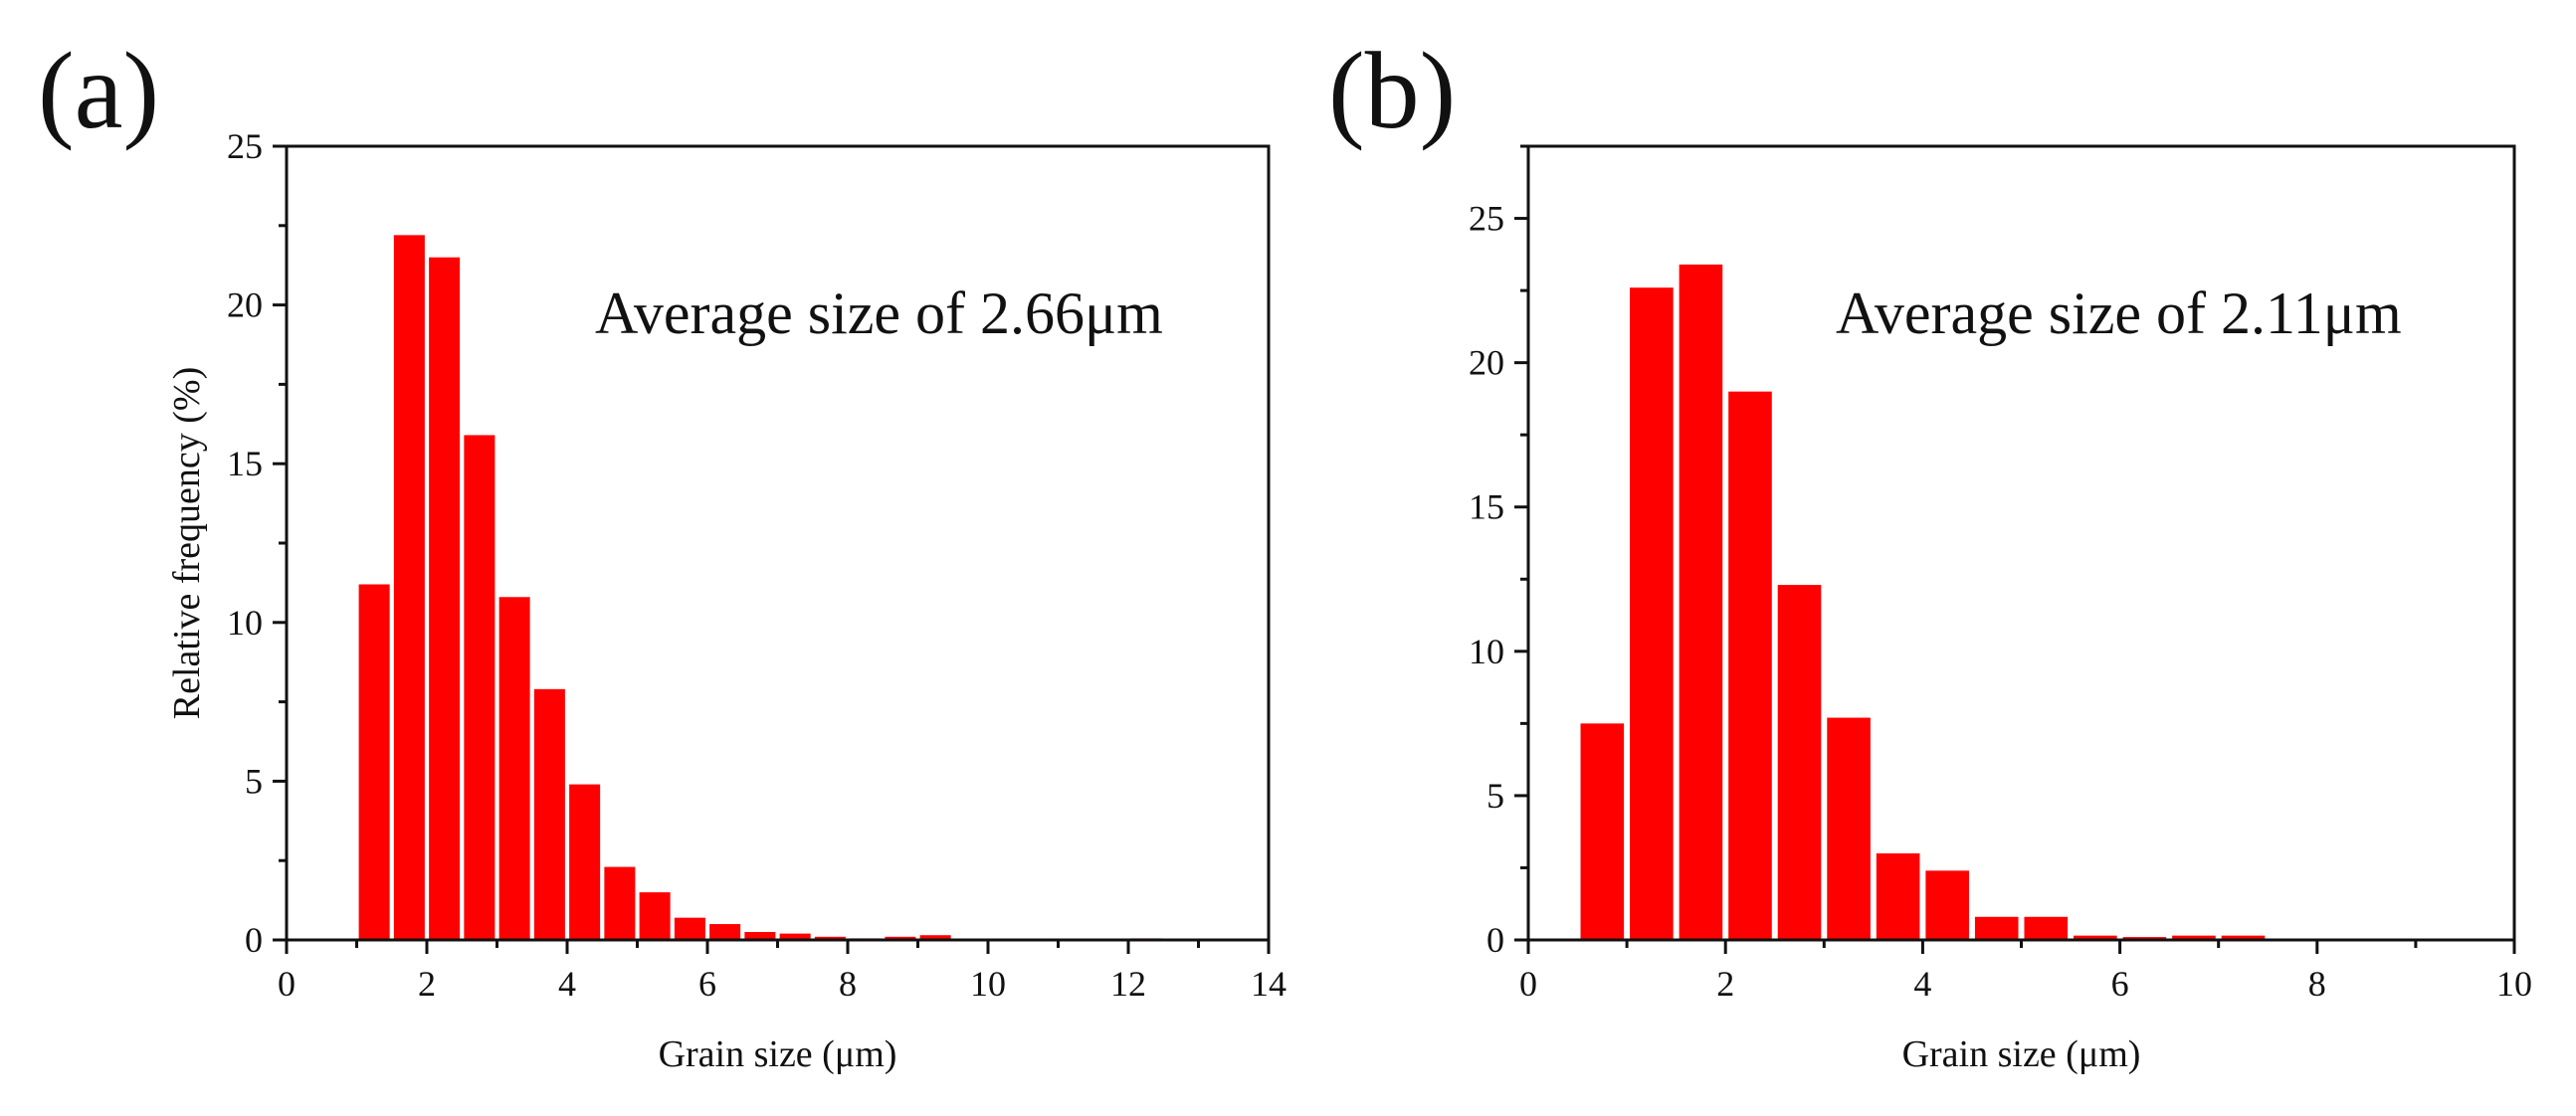 Image resolution: width=2576 pixels, height=1116 pixels. What do you see at coordinates (427, 984) in the screenshot?
I see `x-tick-label-a-1: 2` at bounding box center [427, 984].